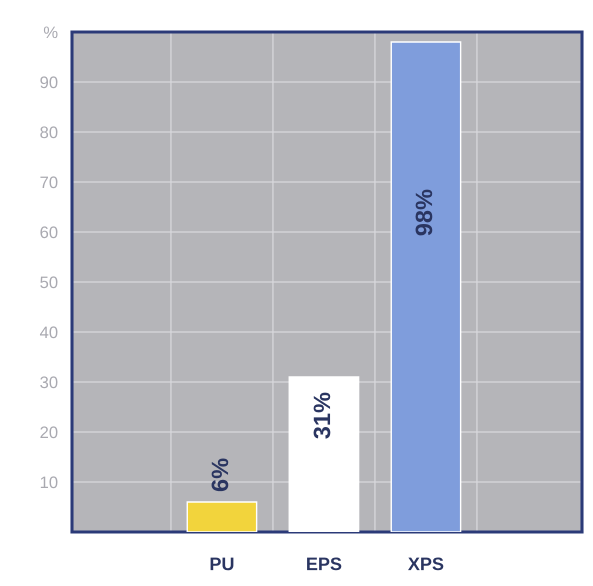 This screenshot has height=586, width=593. Describe the element at coordinates (49, 182) in the screenshot. I see `y-tick-label: 70` at that location.